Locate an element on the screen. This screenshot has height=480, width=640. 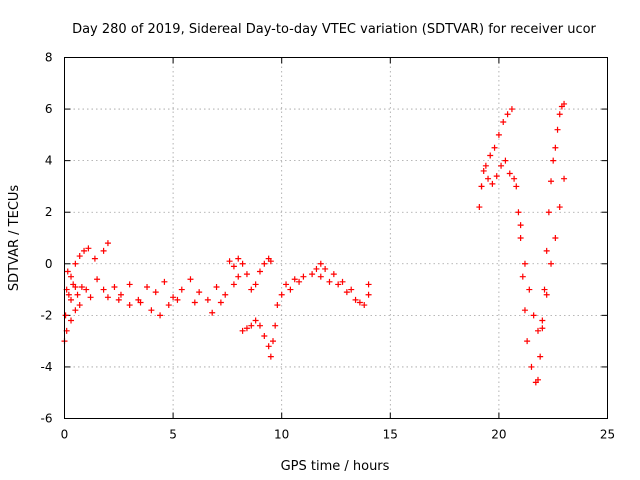
series-segment-early-lower is located at coordinates (143, 315).